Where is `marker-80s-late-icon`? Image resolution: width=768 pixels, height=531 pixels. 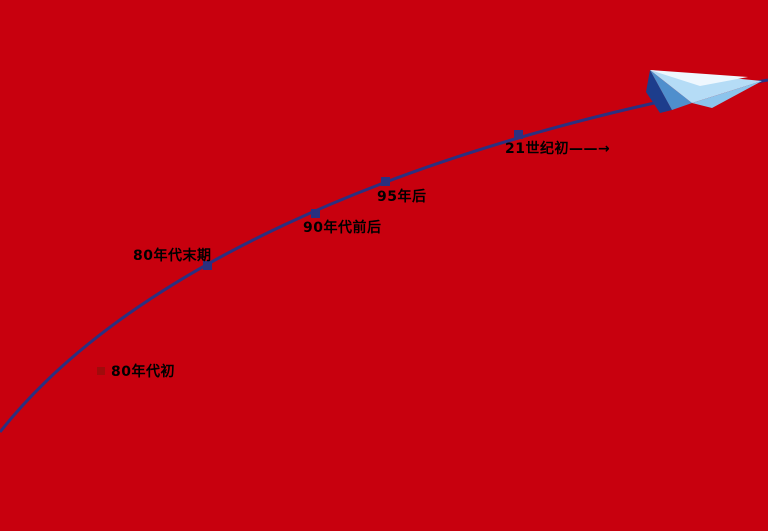 marker-80s-late-icon is located at coordinates (207, 265).